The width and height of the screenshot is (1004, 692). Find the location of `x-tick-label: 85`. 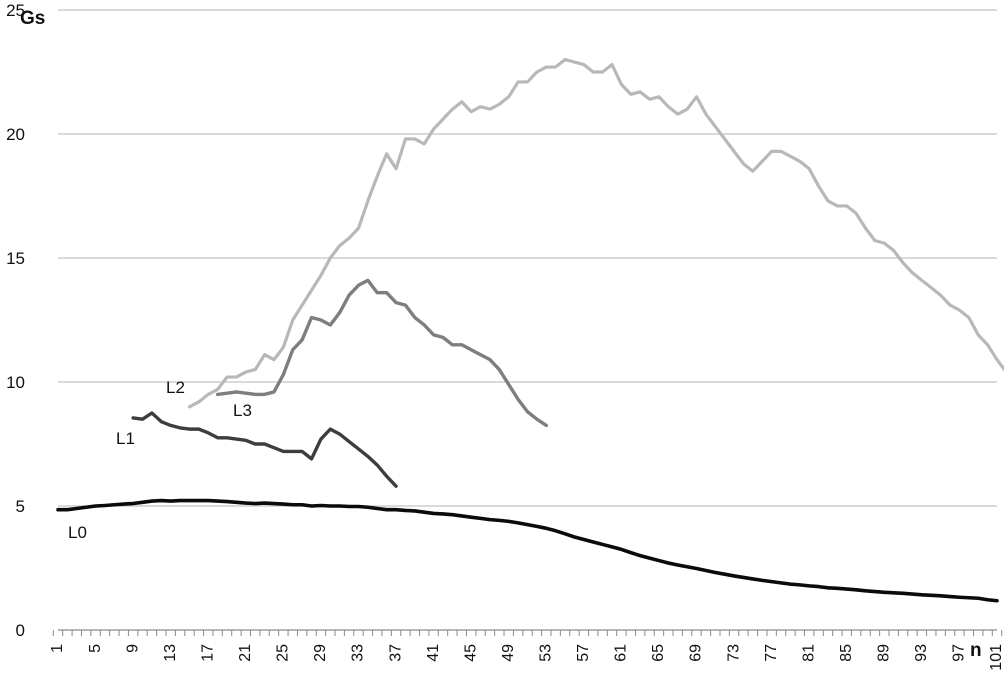

x-tick-label: 85 is located at coordinates (846, 653).